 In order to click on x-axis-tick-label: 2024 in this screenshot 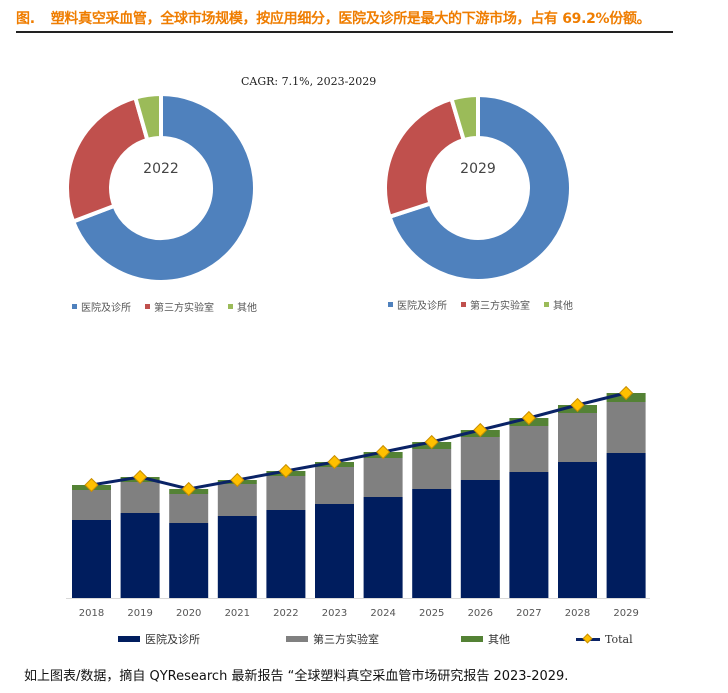, I will do `click(382, 613)`.